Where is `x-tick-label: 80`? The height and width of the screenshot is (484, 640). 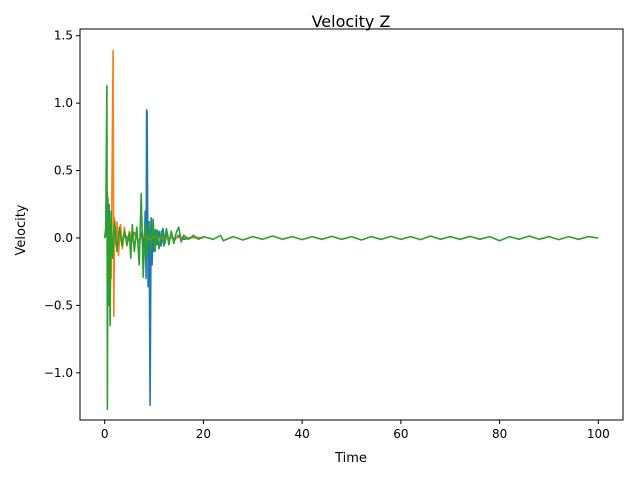
x-tick-label: 80 is located at coordinates (499, 434).